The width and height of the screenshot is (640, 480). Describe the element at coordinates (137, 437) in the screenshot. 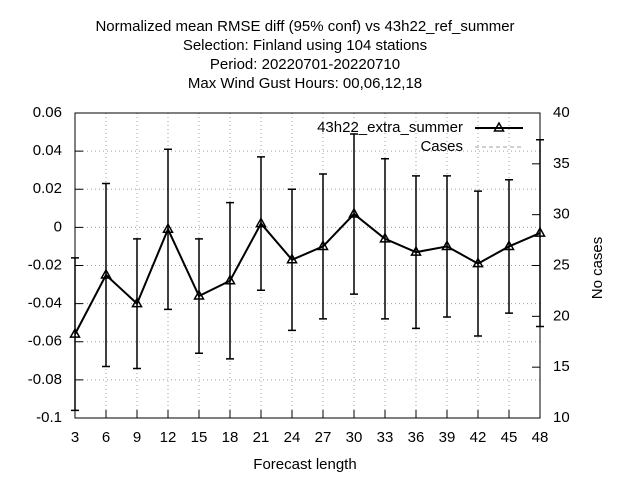

I see `x-tick-label: 9` at that location.